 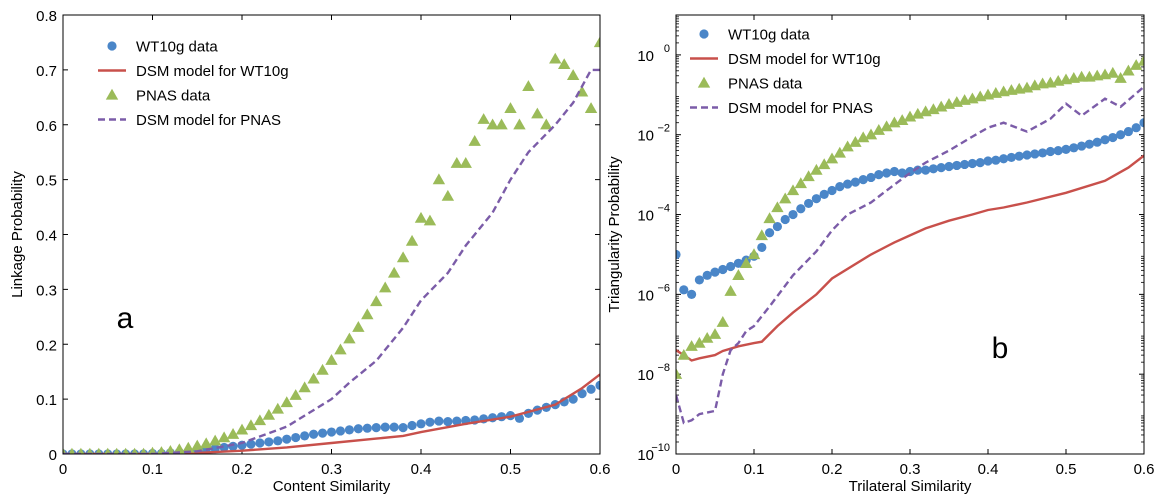 What do you see at coordinates (804, 59) in the screenshot?
I see `legend-label: DSM model for WT10g` at bounding box center [804, 59].